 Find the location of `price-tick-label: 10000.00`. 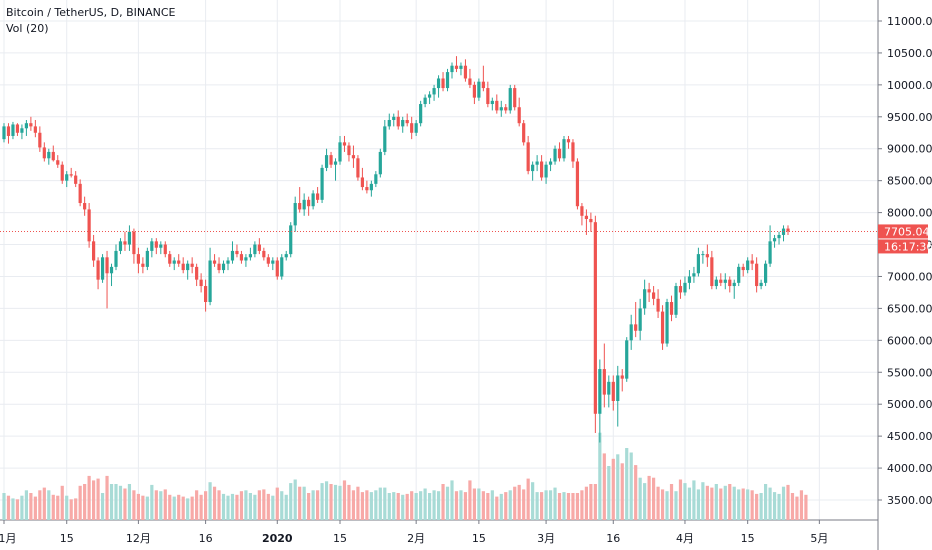

price-tick-label: 10000.00 is located at coordinates (909, 85).